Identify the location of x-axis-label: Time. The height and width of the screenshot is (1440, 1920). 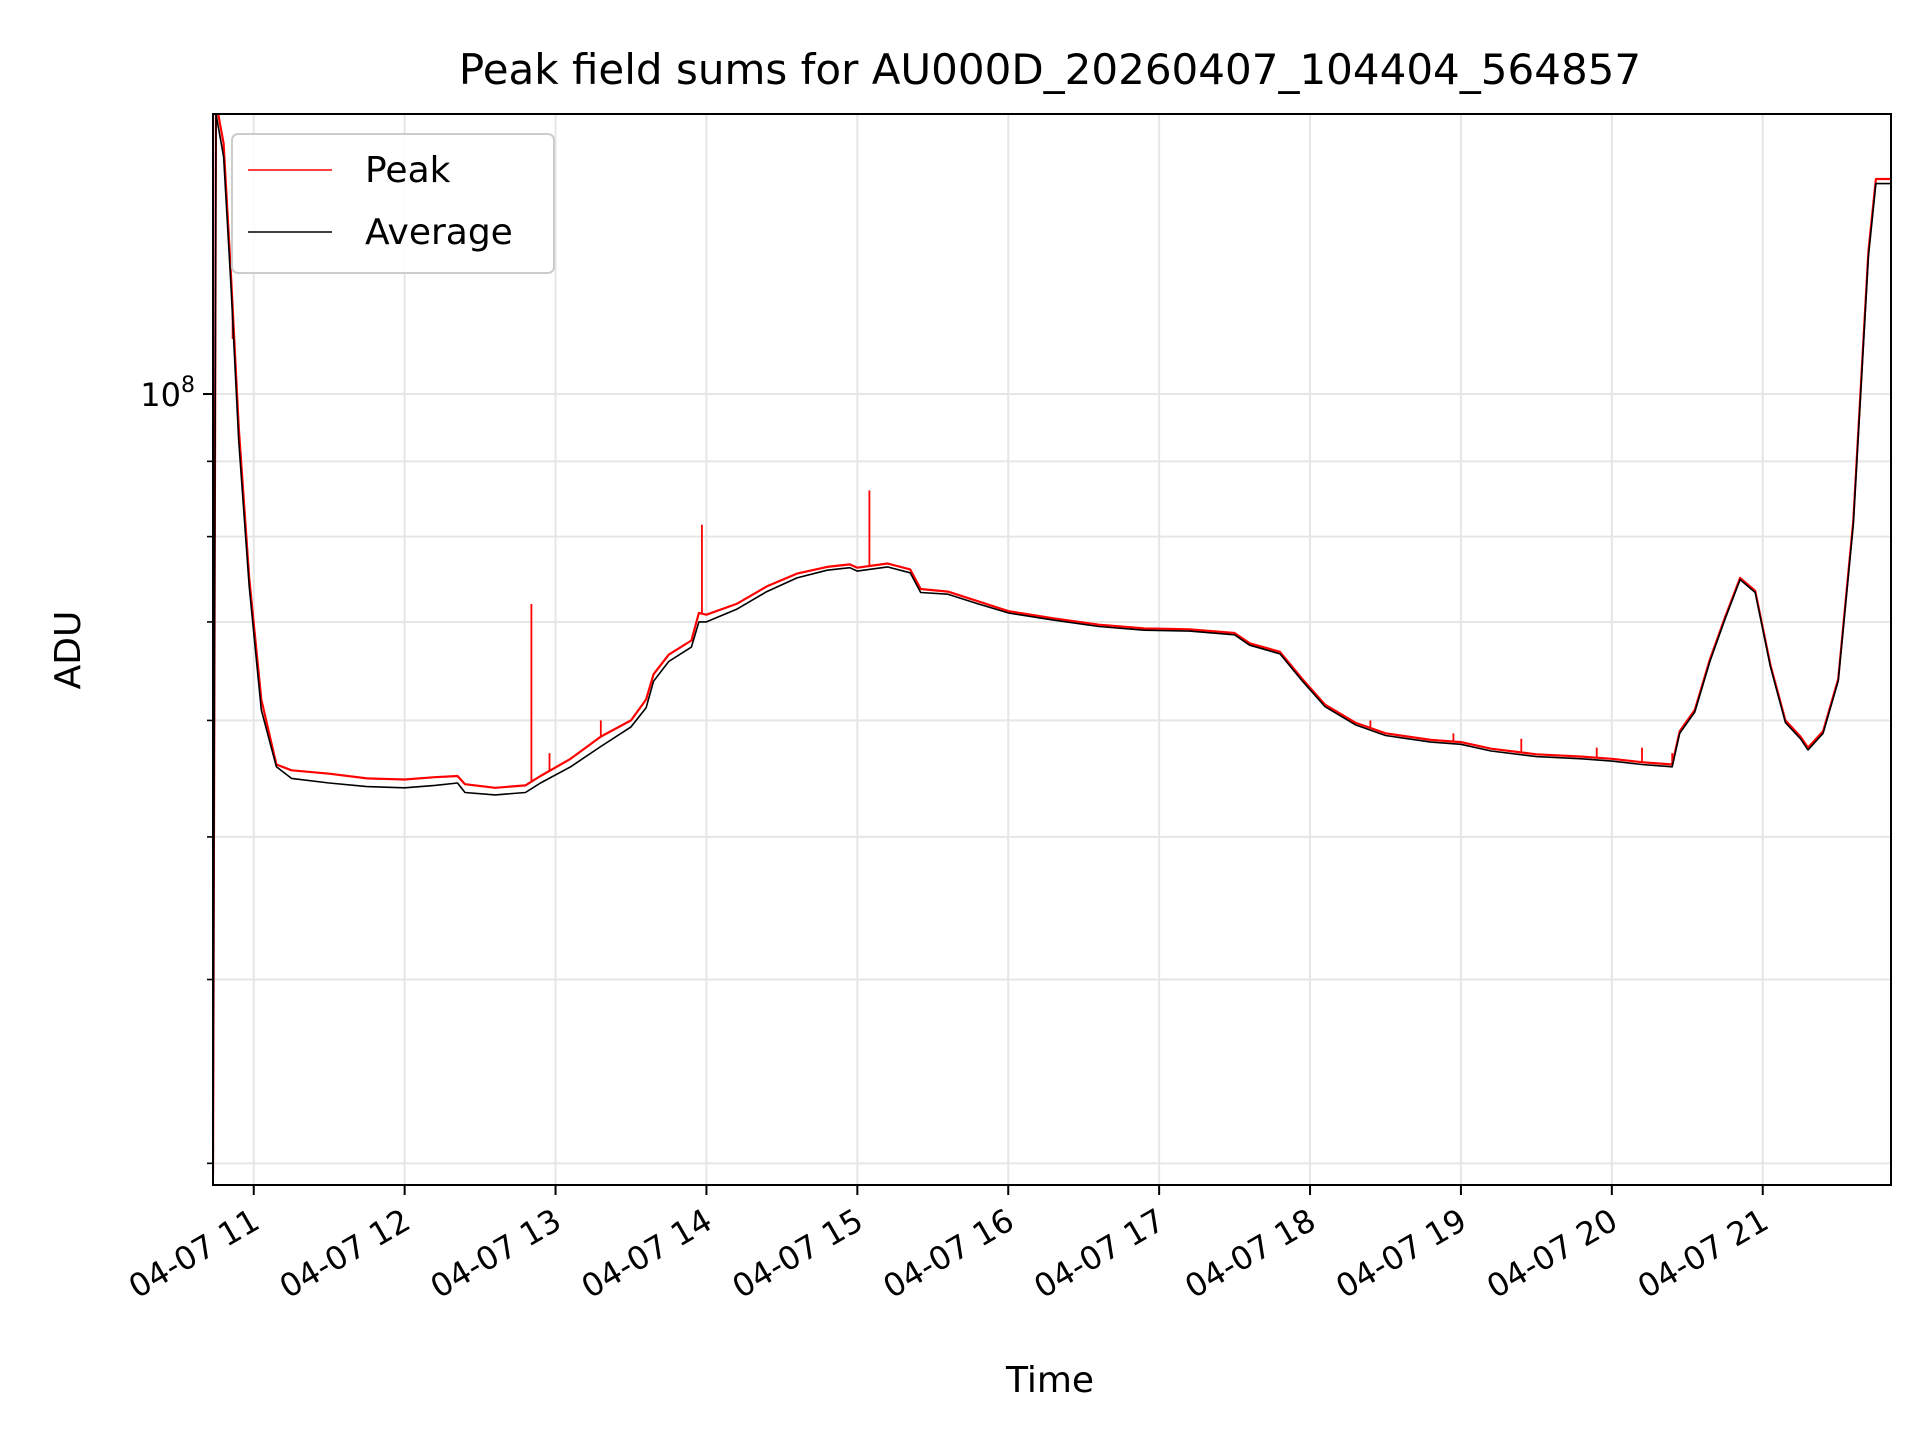
(1049, 1380).